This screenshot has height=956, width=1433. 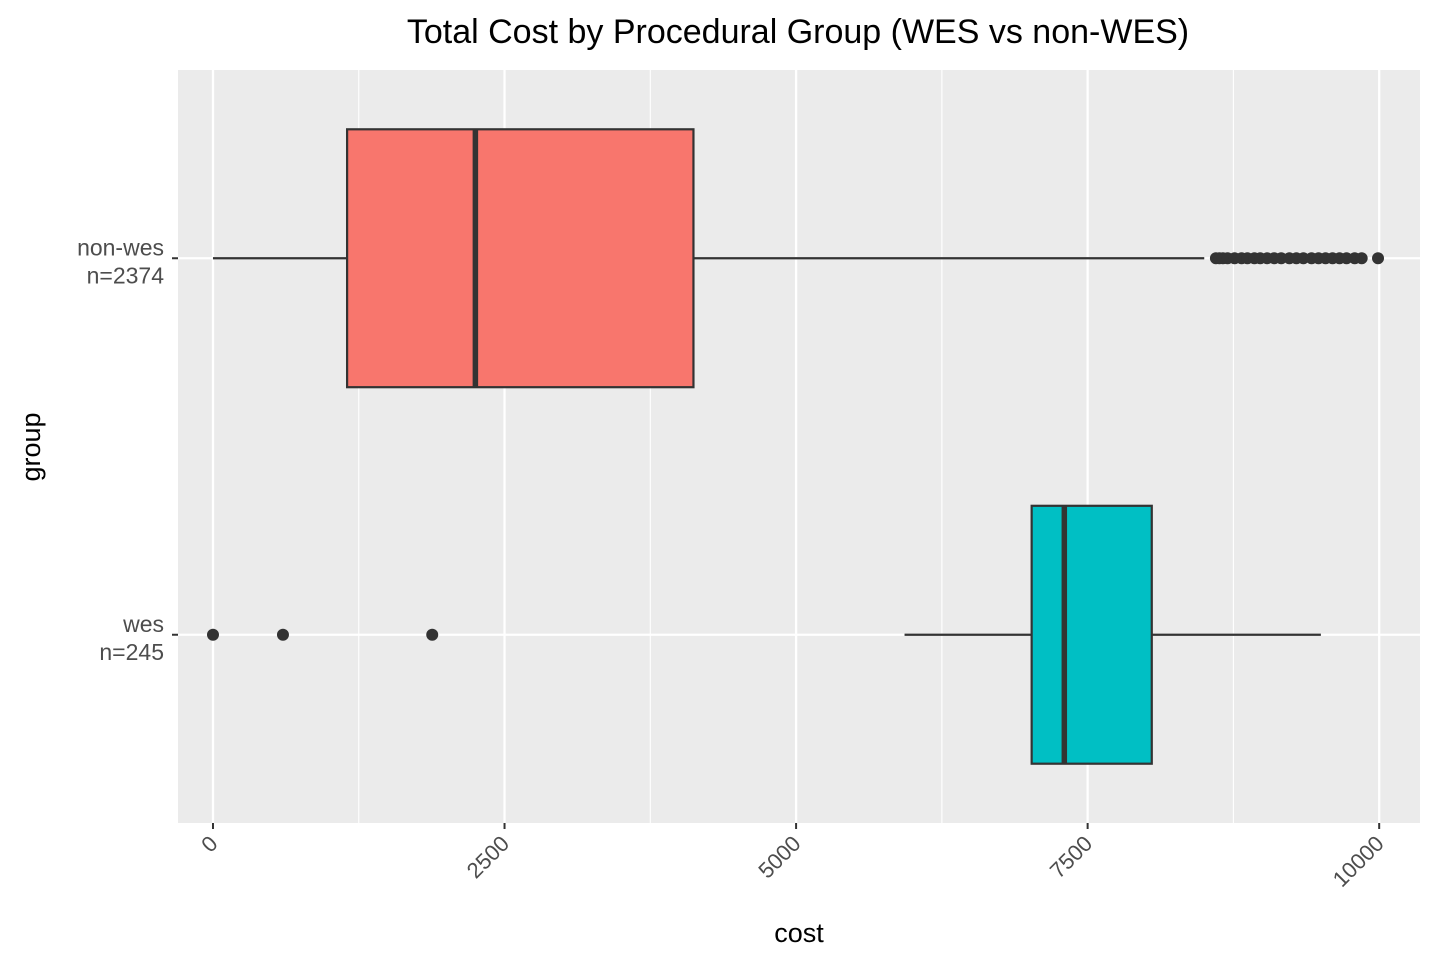 I want to click on y-category-label: non-wes, so click(x=120, y=247).